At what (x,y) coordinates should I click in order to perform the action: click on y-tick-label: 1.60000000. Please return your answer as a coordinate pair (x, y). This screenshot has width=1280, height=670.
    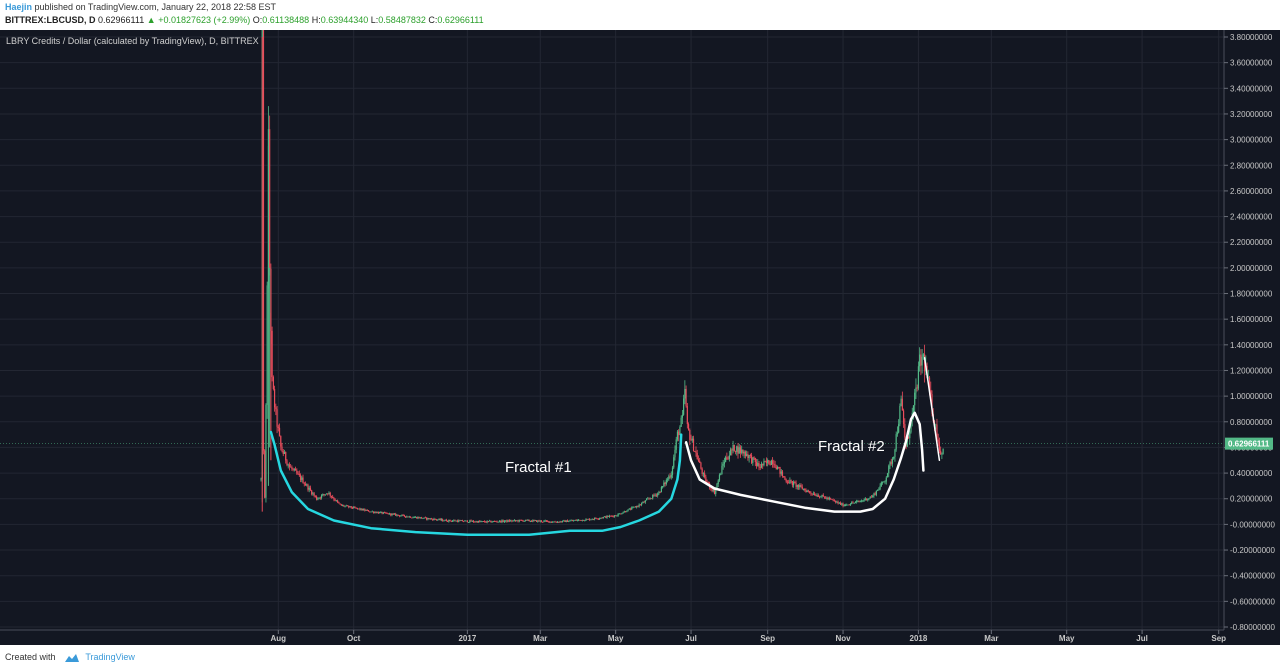
    Looking at the image, I should click on (1251, 319).